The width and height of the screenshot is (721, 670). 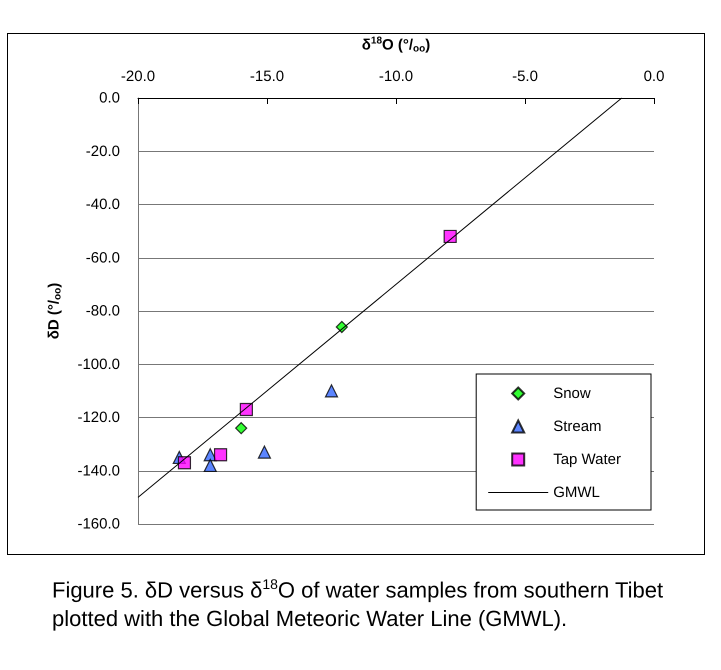 What do you see at coordinates (525, 76) in the screenshot?
I see `x-tick-label: -5.0` at bounding box center [525, 76].